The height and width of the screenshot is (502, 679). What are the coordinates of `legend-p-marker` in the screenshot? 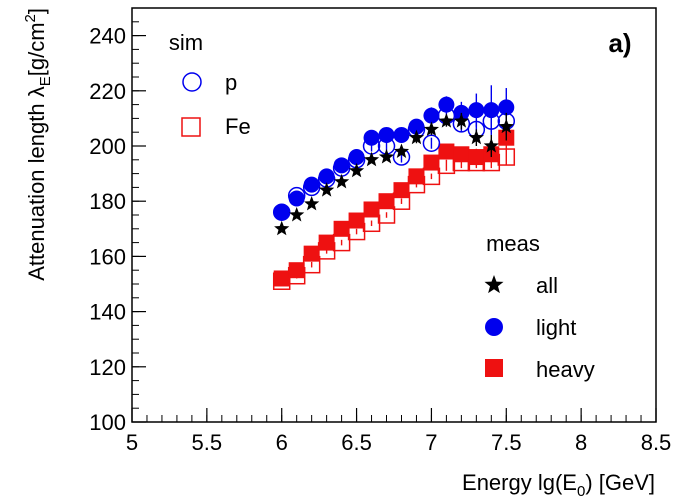 It's located at (192, 82).